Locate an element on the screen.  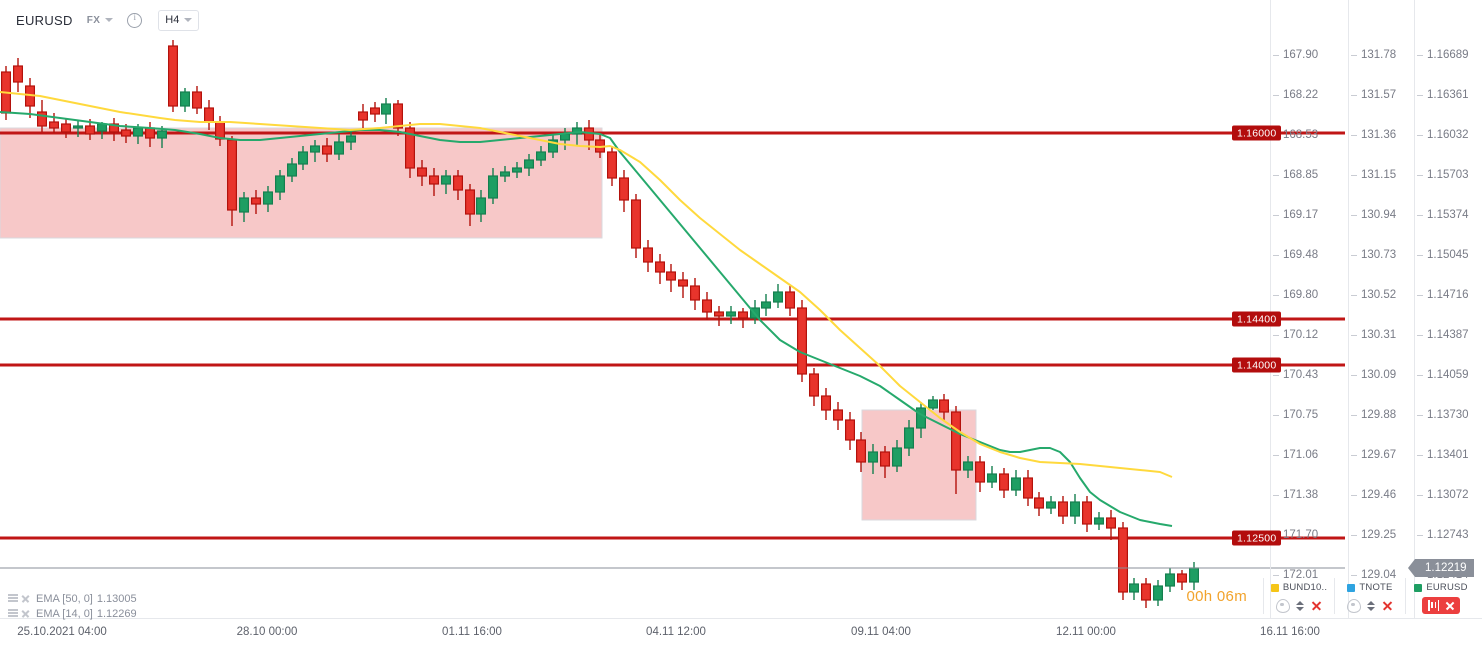
price-tick-label: 171.06 is located at coordinates (1301, 455).